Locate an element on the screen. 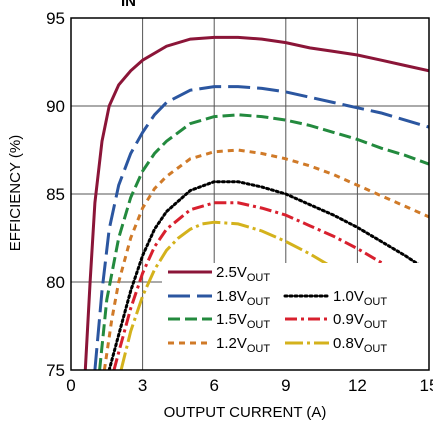 Image resolution: width=433 pixels, height=425 pixels. legend-label: 1.5VOUT is located at coordinates (243, 321).